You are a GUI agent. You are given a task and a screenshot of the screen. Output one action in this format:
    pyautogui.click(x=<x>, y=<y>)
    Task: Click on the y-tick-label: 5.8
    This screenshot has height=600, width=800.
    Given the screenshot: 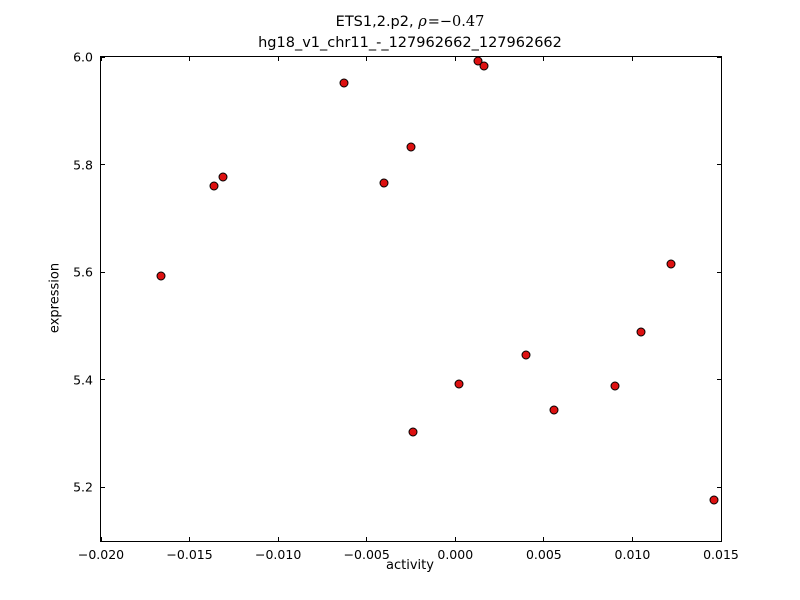 What is the action you would take?
    pyautogui.click(x=83, y=165)
    